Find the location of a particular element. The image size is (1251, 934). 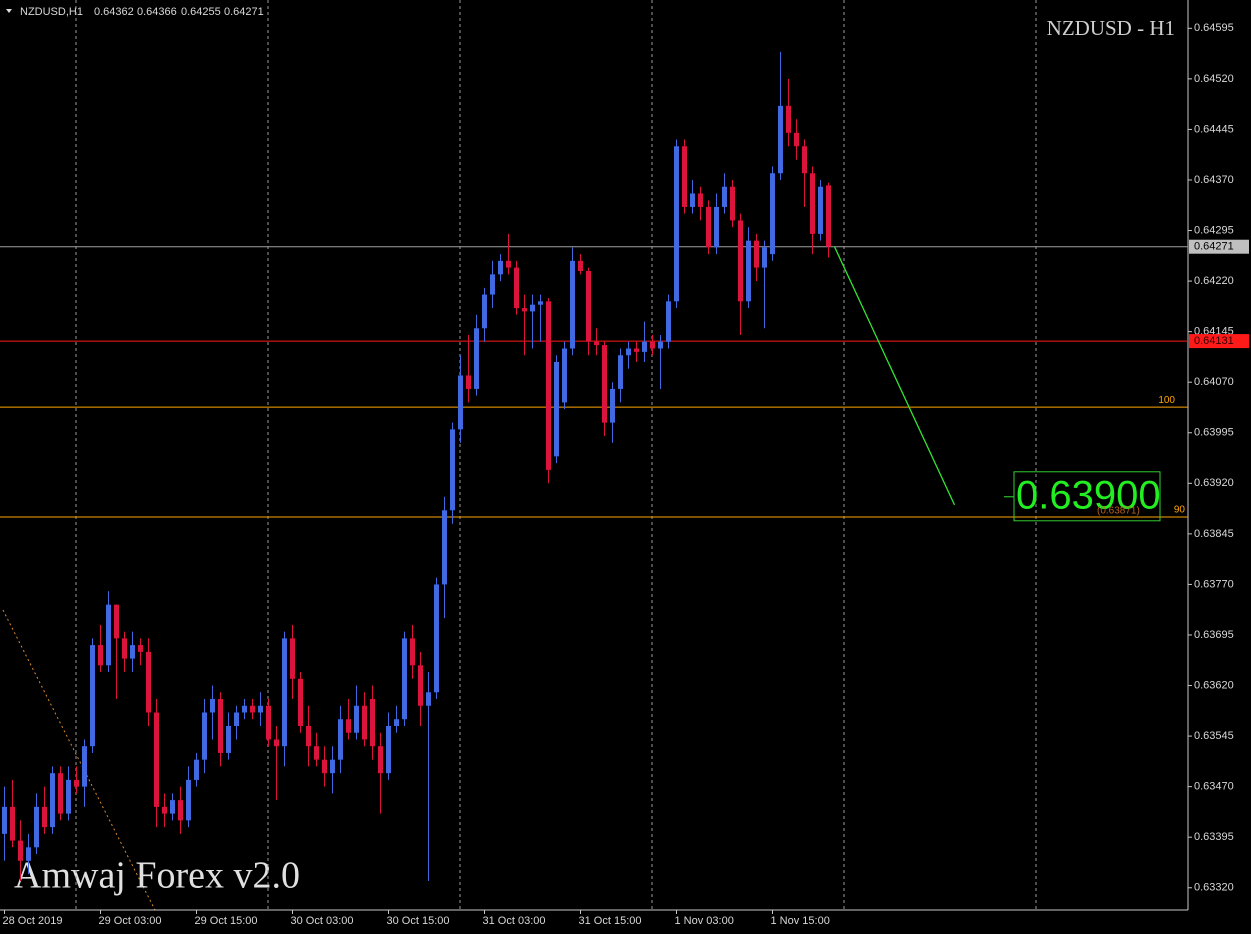

chart-title: NZDUSD - H1 is located at coordinates (1111, 28).